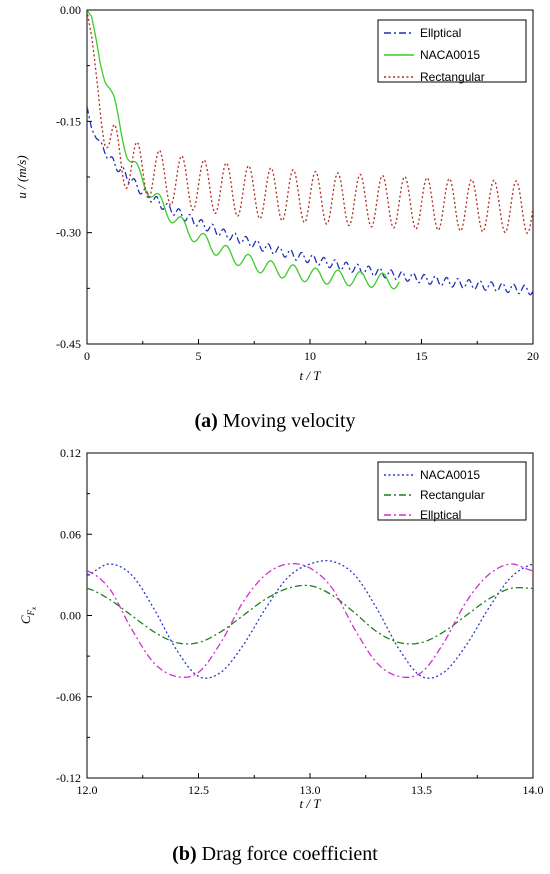 The image size is (550, 874). I want to click on legend: NACA0015 Rectangular Ellptical, so click(452, 491).